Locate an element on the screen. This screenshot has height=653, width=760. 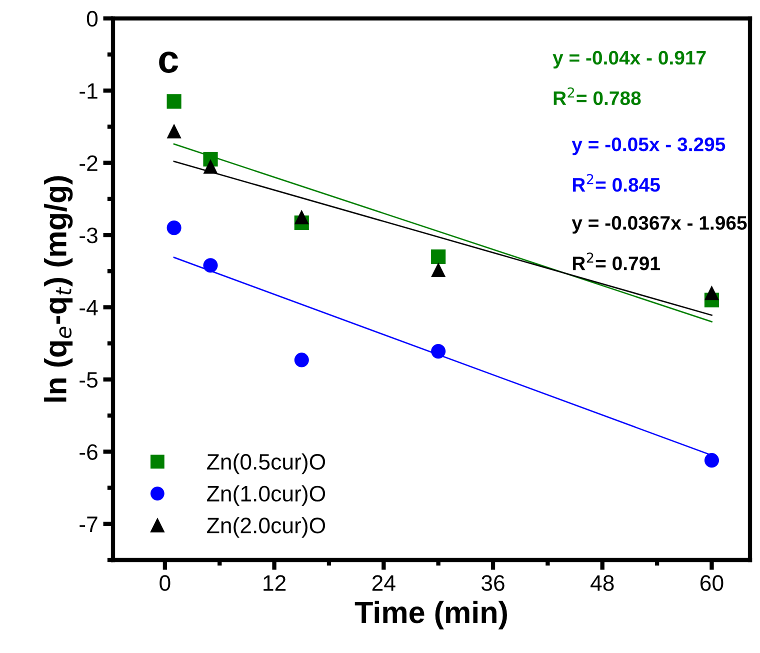
x-tick-label: 12 is located at coordinates (275, 583).